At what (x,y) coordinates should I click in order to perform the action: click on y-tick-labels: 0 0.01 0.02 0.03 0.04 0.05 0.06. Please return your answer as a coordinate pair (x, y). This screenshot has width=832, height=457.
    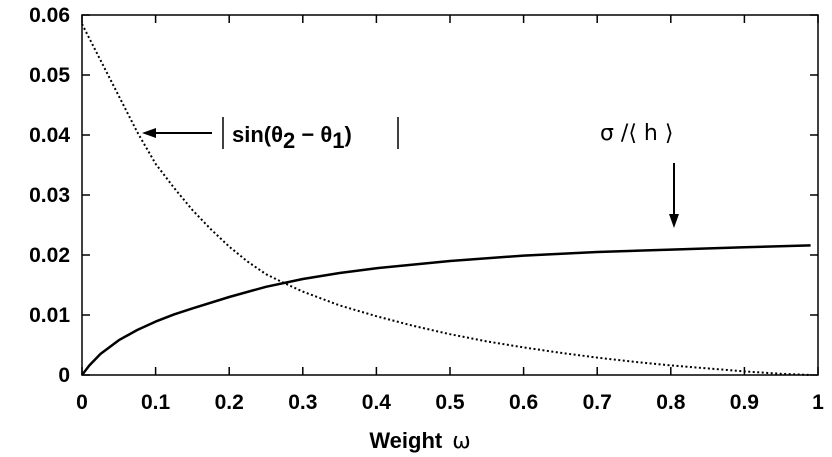
    Looking at the image, I should click on (49, 195).